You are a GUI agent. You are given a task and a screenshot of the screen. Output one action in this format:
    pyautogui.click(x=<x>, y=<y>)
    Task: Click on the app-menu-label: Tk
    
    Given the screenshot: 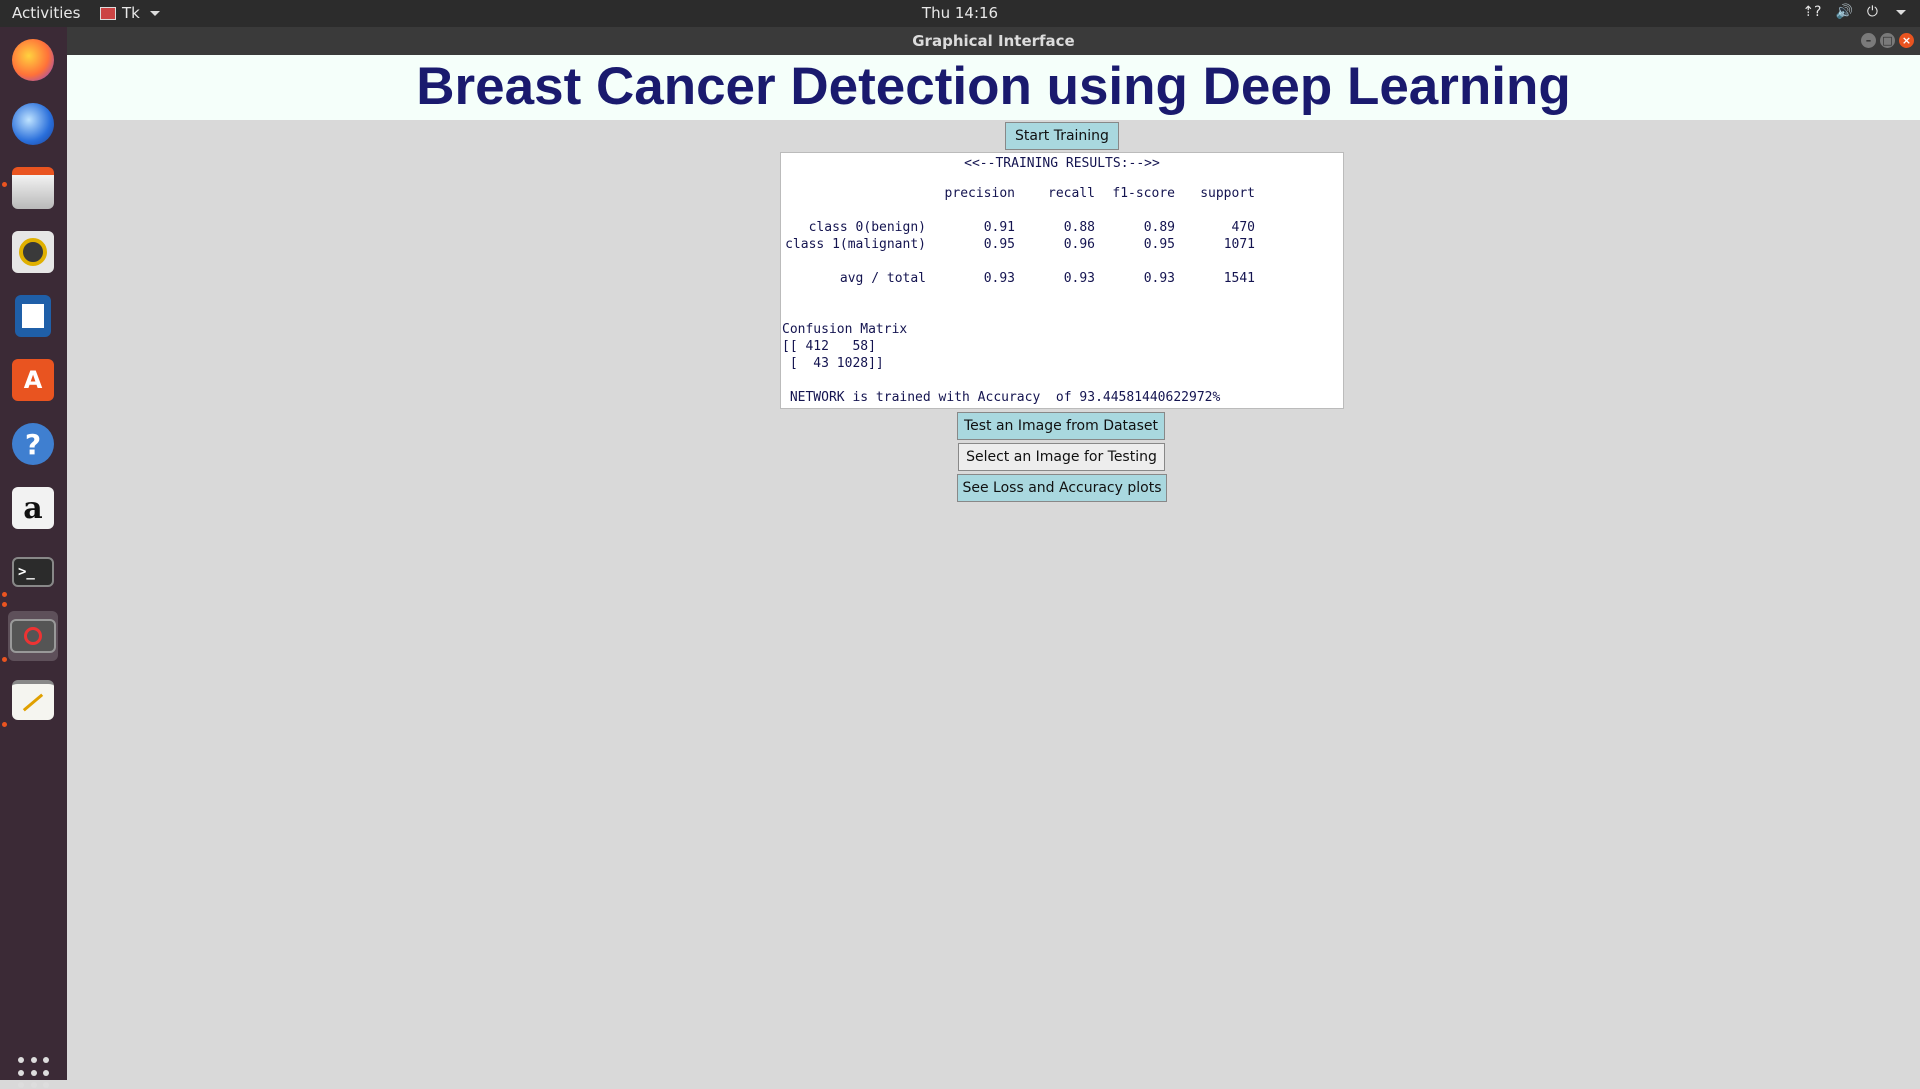 What is the action you would take?
    pyautogui.click(x=131, y=13)
    